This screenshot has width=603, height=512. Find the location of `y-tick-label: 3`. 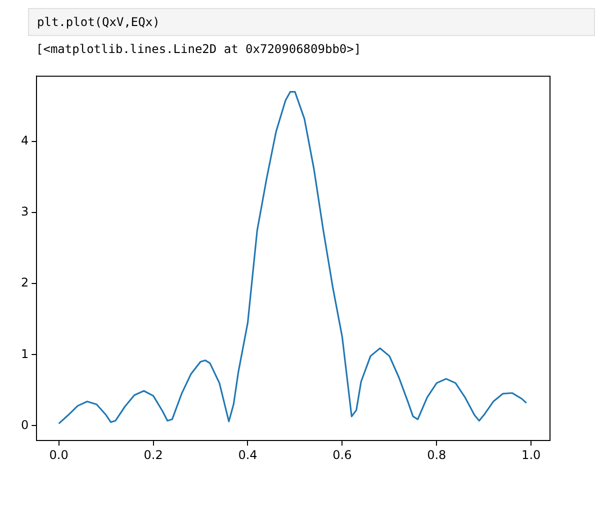

y-tick-label: 3 is located at coordinates (24, 211).